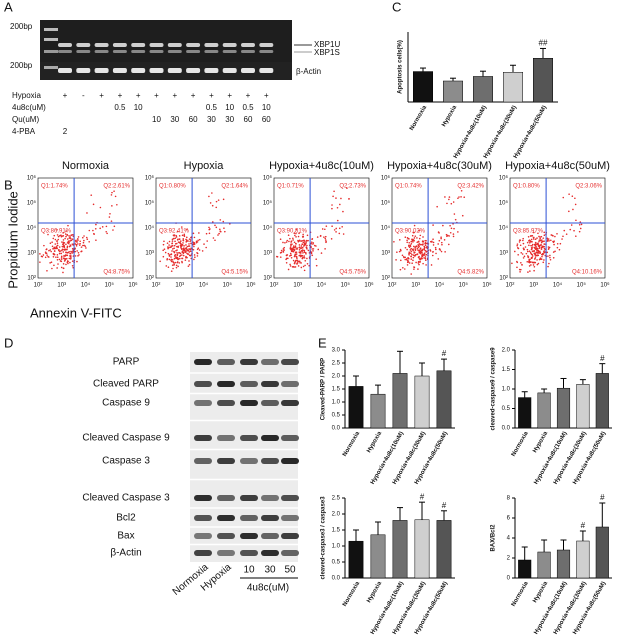 The image size is (621, 637). What do you see at coordinates (526, 187) in the screenshot?
I see `quadrant-label: Q1:0.80%` at bounding box center [526, 187].